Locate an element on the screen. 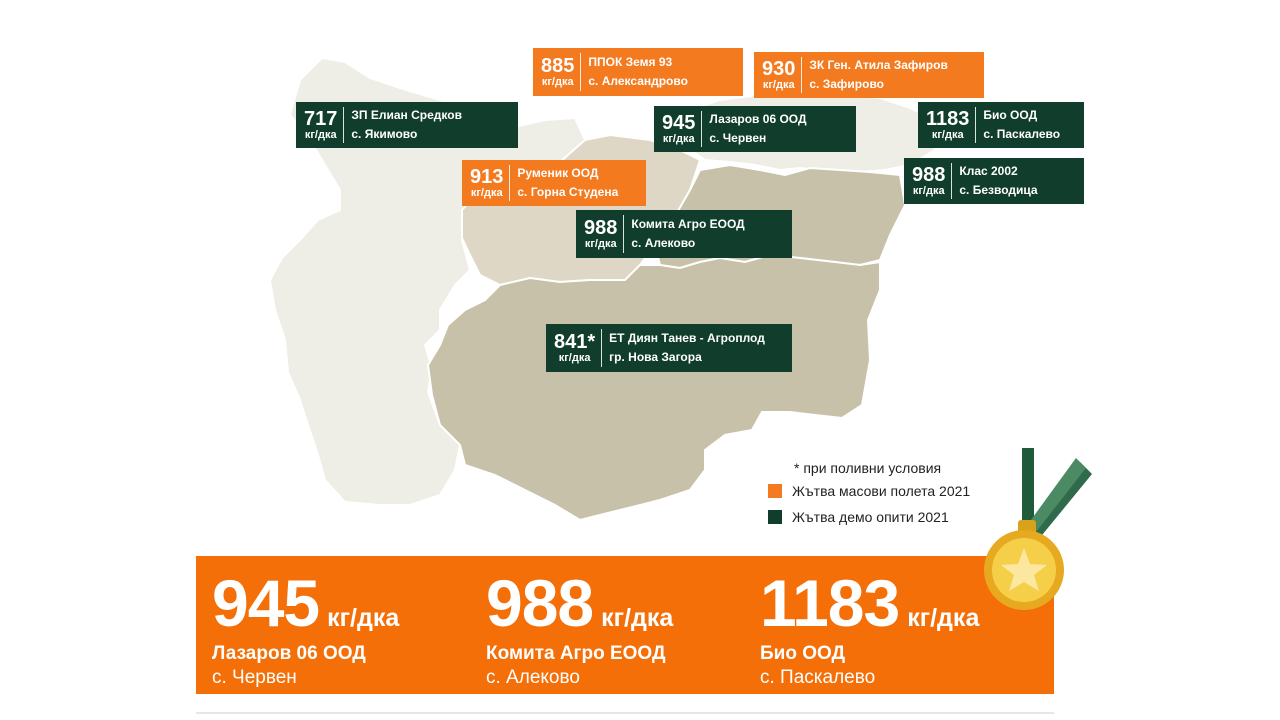 Image resolution: width=1280 pixels, height=720 pixels. yield-value: 913 is located at coordinates (487, 176).